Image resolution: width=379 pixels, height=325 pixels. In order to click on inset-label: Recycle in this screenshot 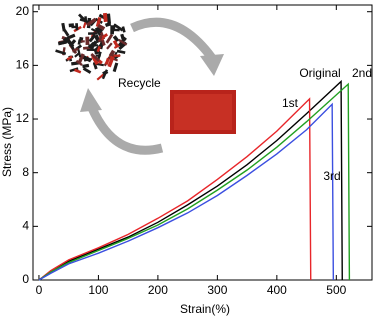, I will do `click(139, 83)`.